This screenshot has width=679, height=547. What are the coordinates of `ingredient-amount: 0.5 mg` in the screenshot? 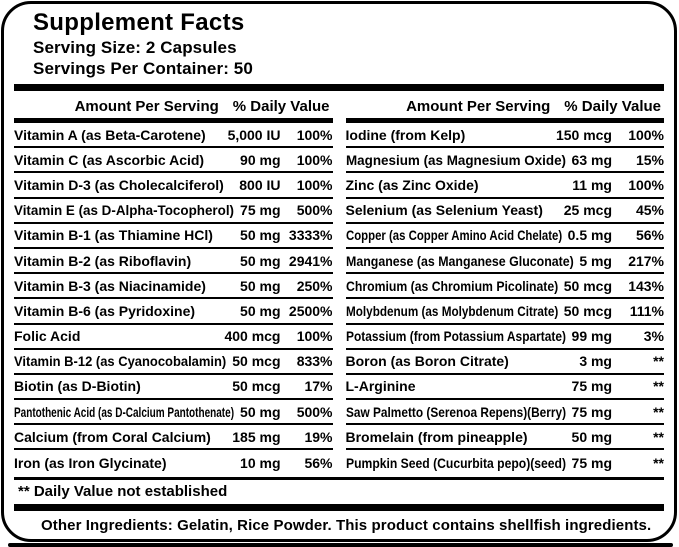 It's located at (589, 235).